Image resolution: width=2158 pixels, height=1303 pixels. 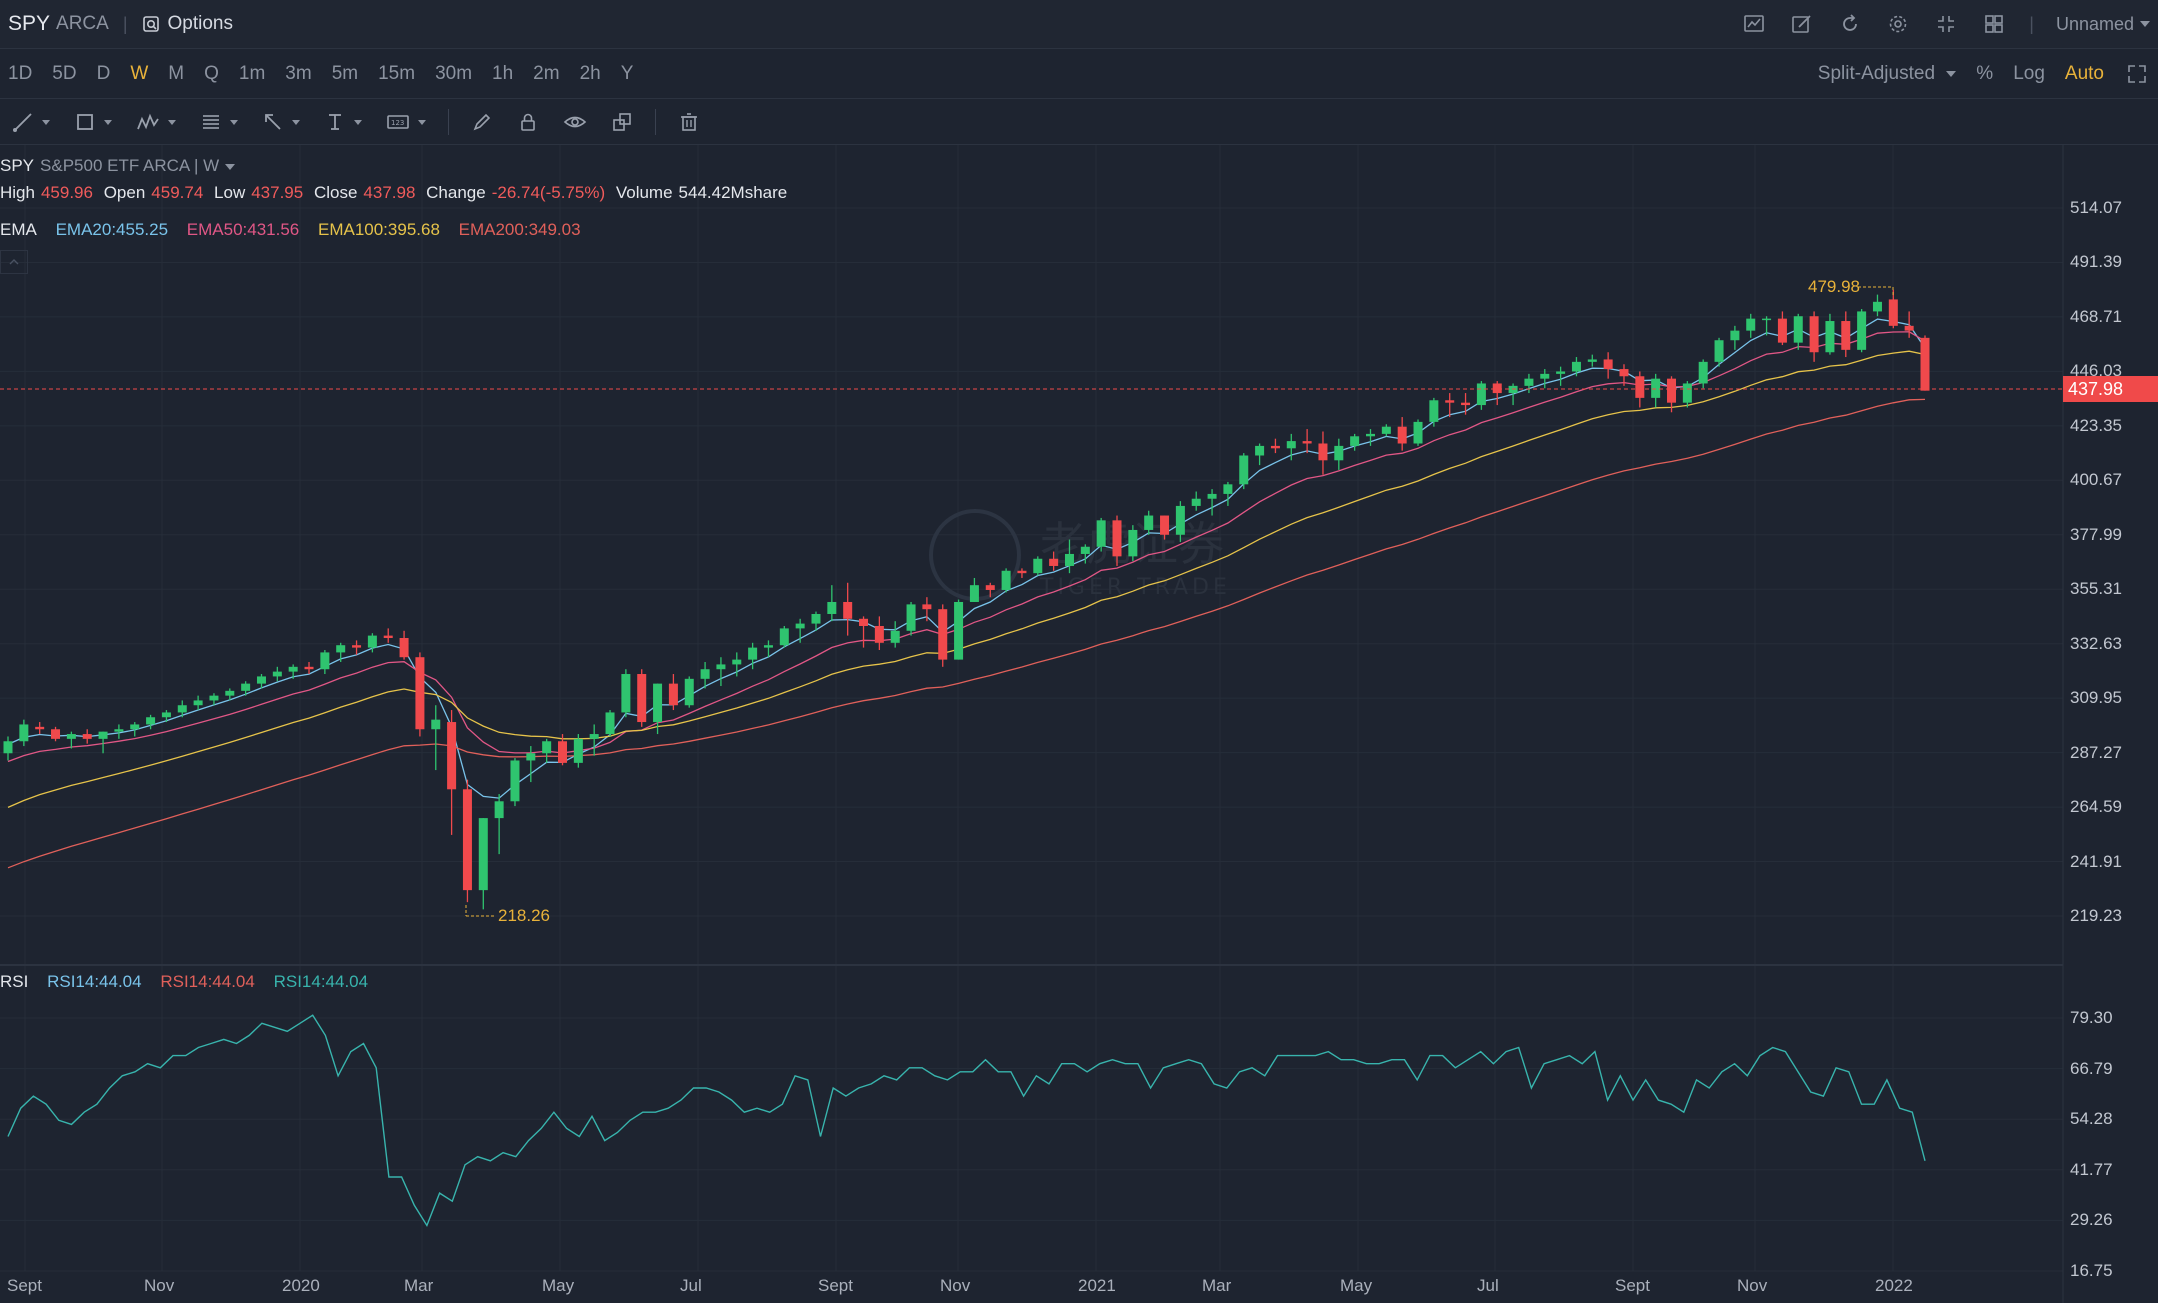 I want to click on time-tick-label: 2021, so click(x=1097, y=1285).